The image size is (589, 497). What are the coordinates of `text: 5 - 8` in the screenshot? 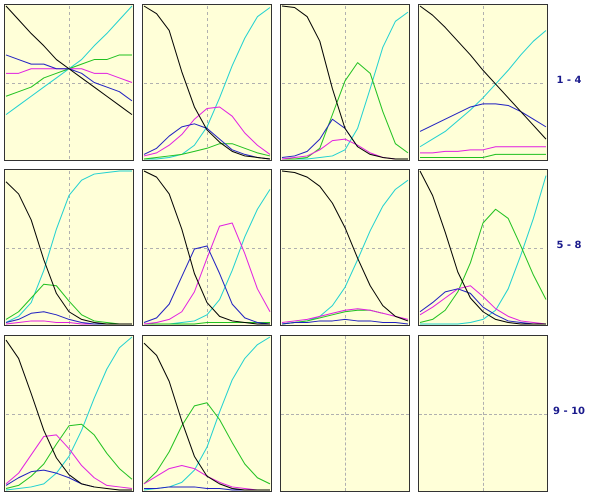 It's located at (569, 245).